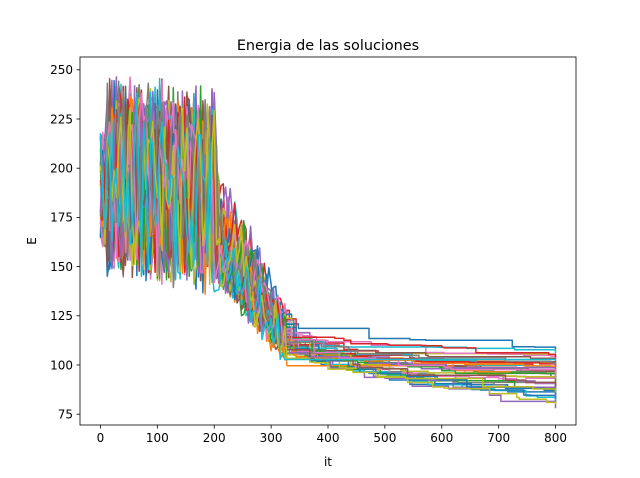  Describe the element at coordinates (498, 438) in the screenshot. I see `x-tick-label: 700` at that location.